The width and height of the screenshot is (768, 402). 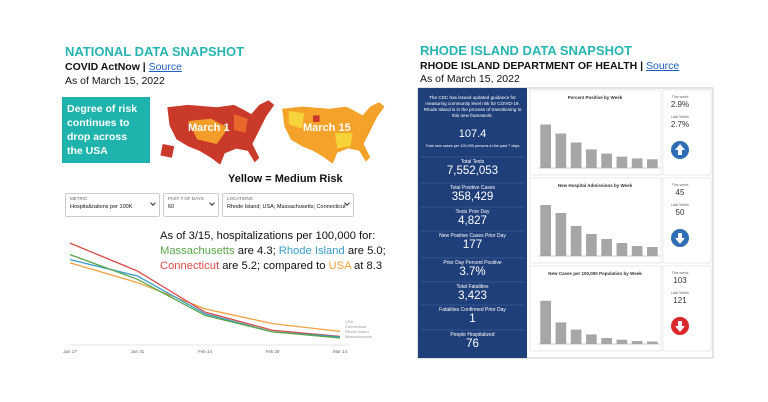 What do you see at coordinates (366, 266) in the screenshot?
I see `summary-text: at 8.3` at bounding box center [366, 266].